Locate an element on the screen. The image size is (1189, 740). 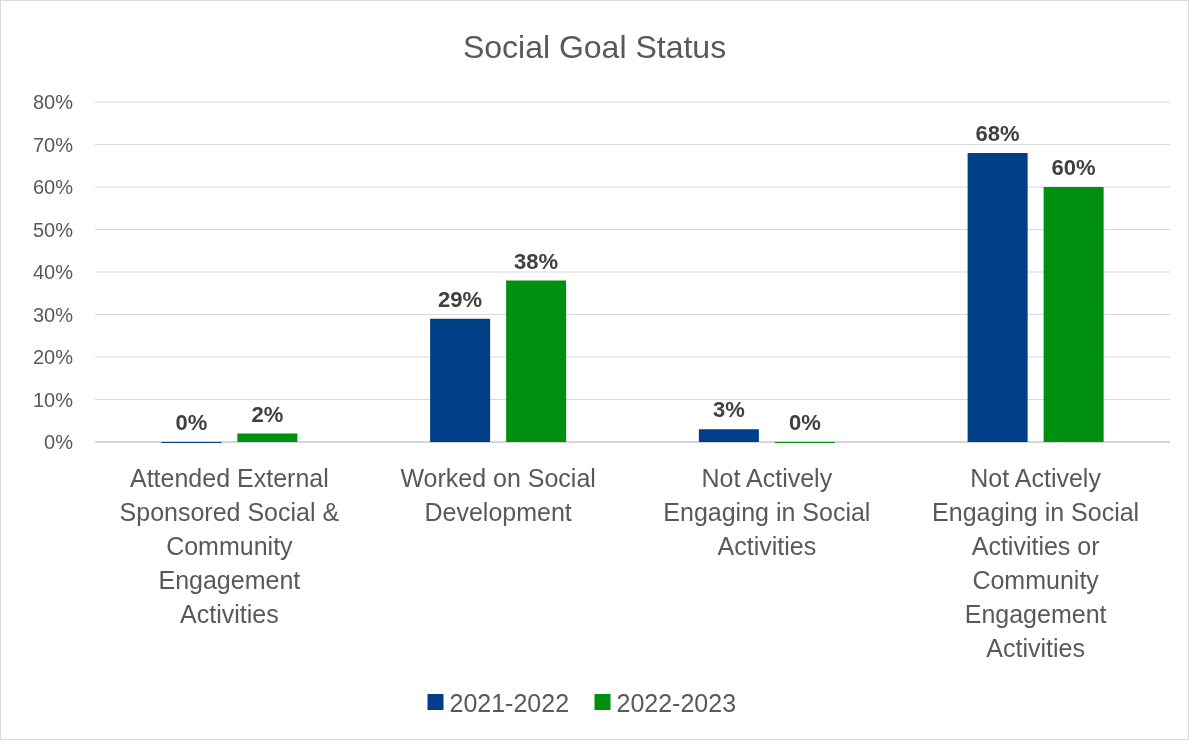
y-tick-label: 50% is located at coordinates (53, 229).